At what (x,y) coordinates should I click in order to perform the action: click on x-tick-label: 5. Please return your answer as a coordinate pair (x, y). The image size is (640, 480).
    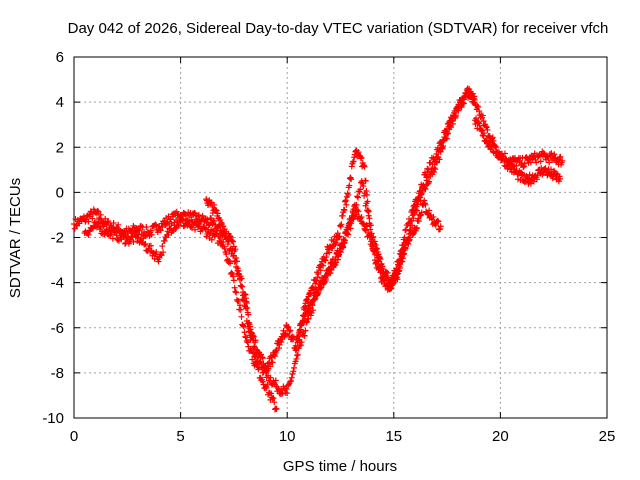
    Looking at the image, I should click on (180, 436).